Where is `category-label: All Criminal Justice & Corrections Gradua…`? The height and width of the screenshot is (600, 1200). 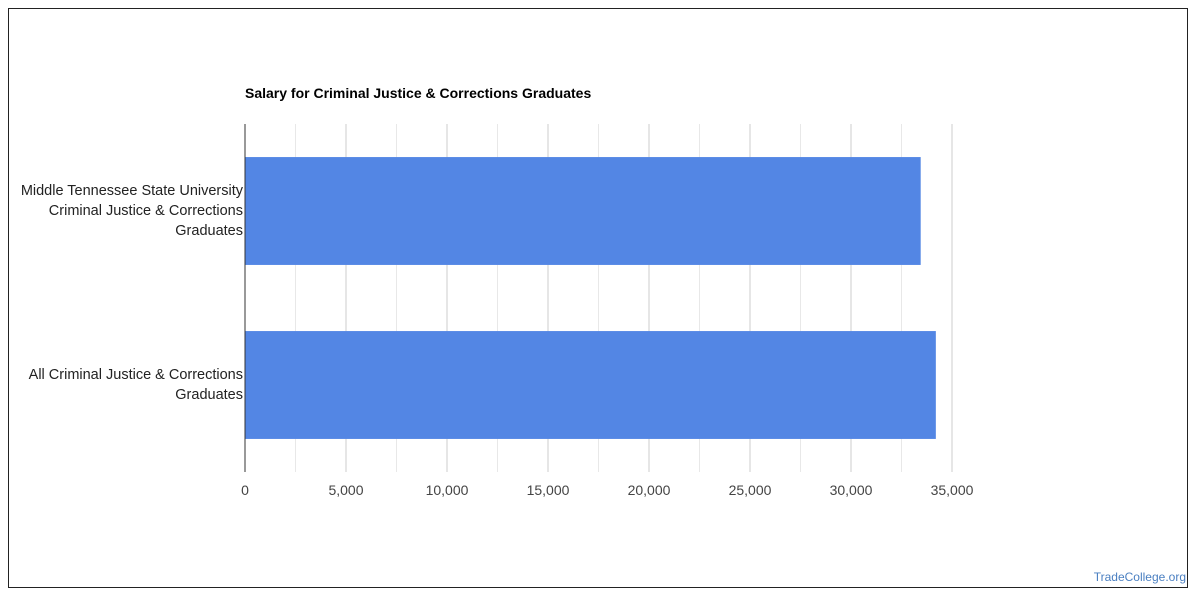
category-label: All Criminal Justice & Corrections Gradua… is located at coordinates (123, 385).